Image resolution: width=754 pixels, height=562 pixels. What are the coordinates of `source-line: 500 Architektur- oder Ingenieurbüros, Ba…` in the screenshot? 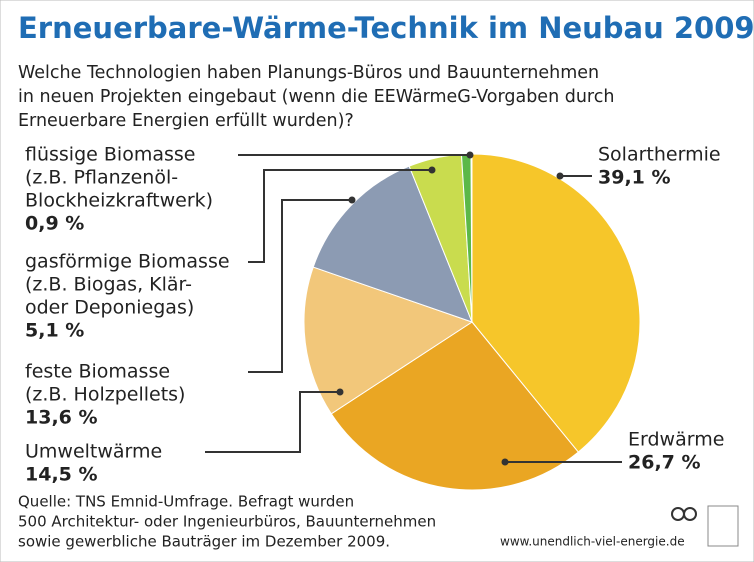 It's located at (227, 522).